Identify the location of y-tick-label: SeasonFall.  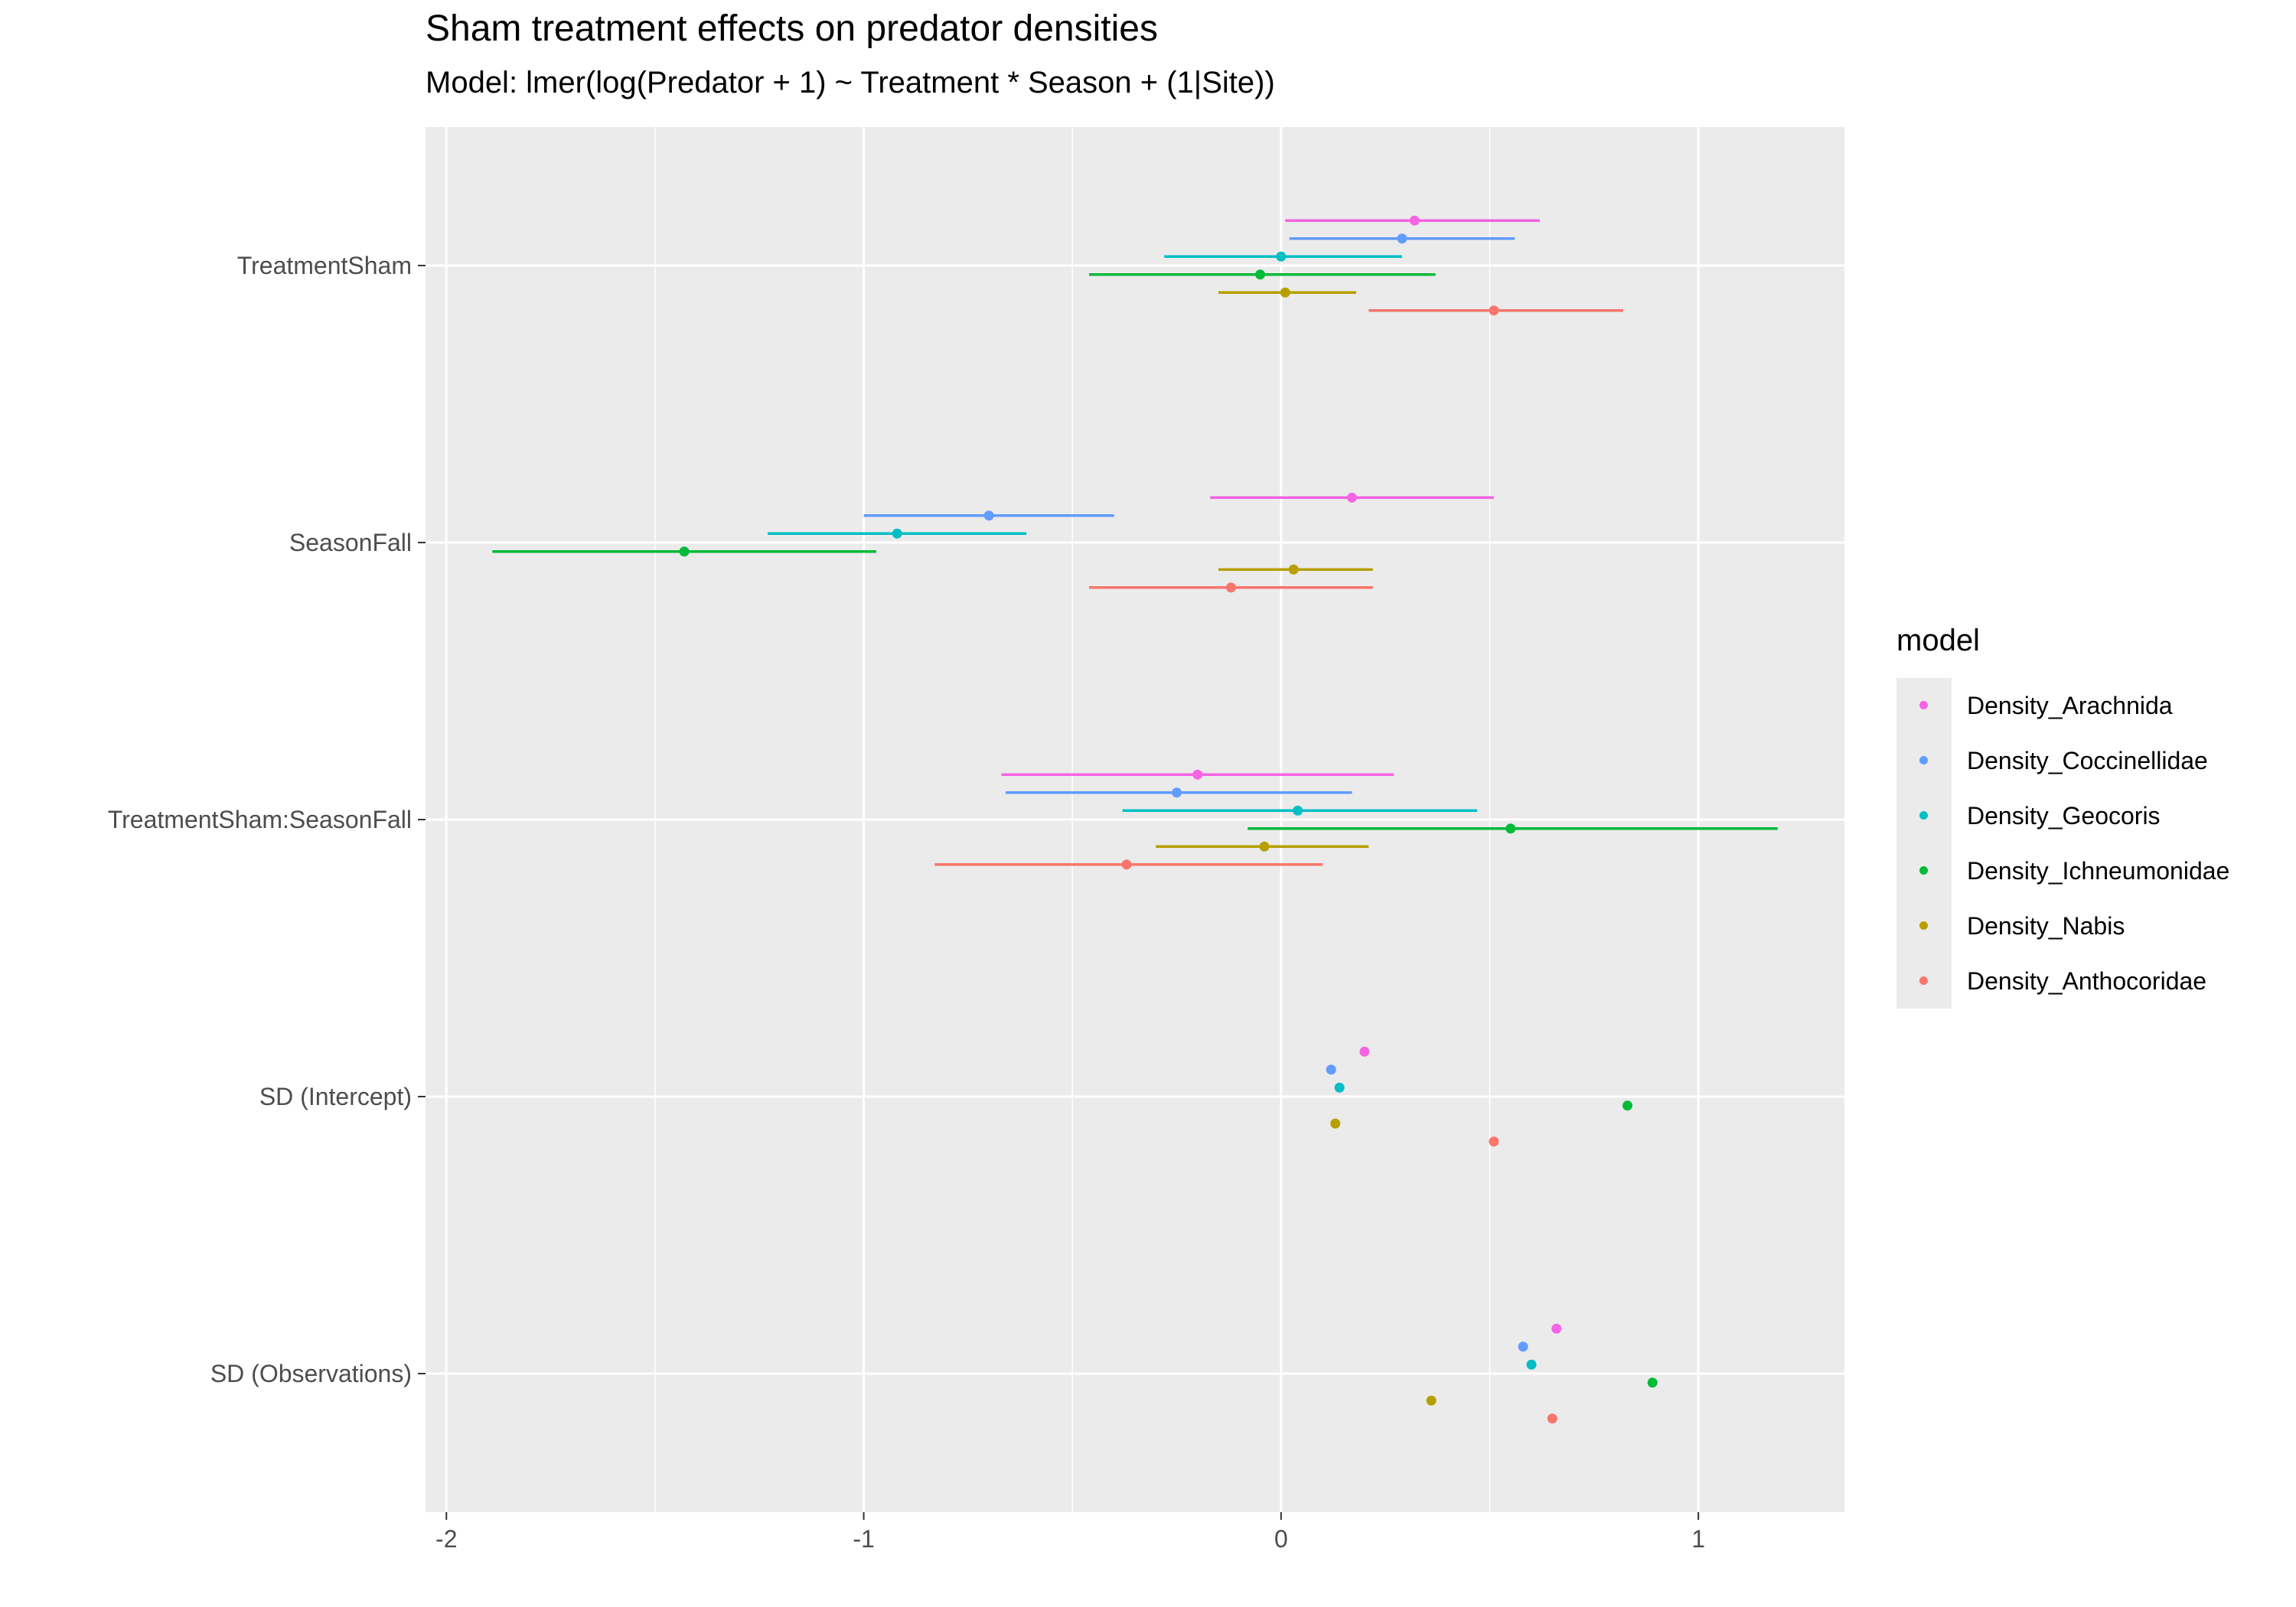
(350, 542).